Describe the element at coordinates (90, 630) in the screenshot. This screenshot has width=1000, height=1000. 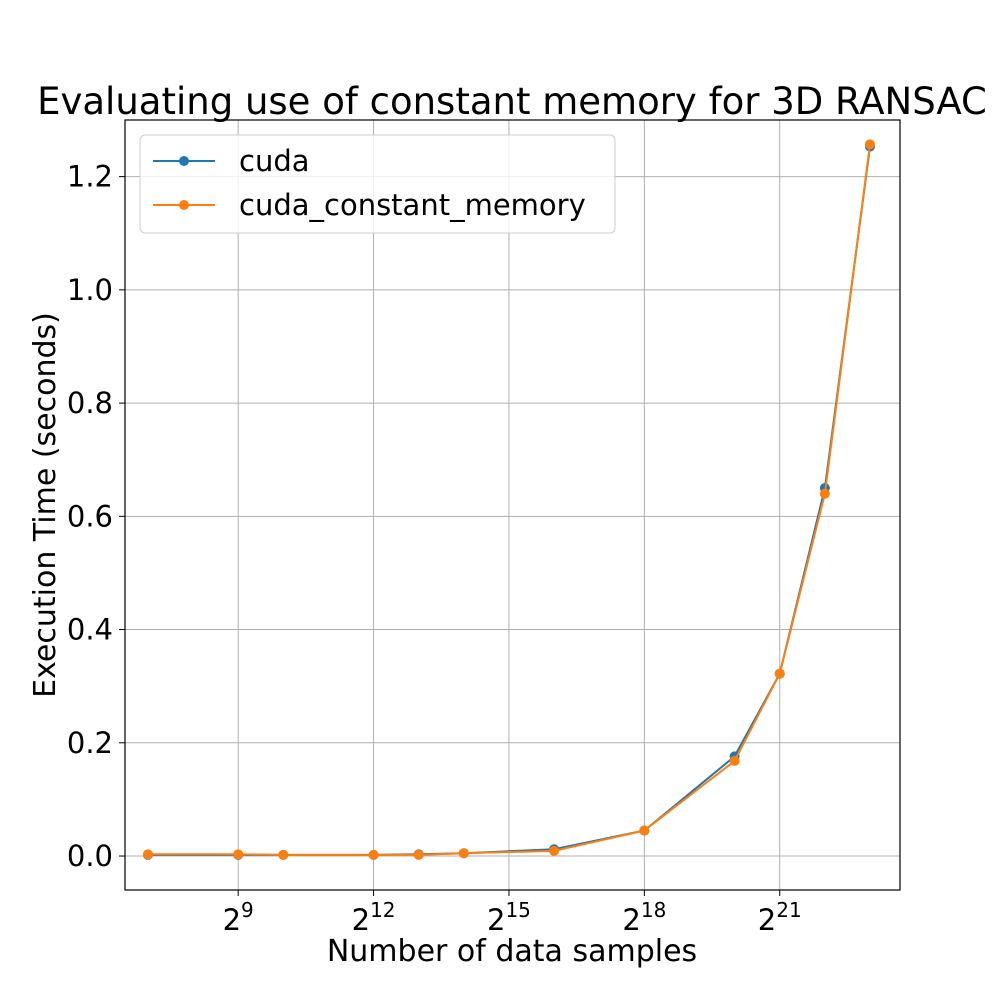
I see `y-tick-label: 0.4` at that location.